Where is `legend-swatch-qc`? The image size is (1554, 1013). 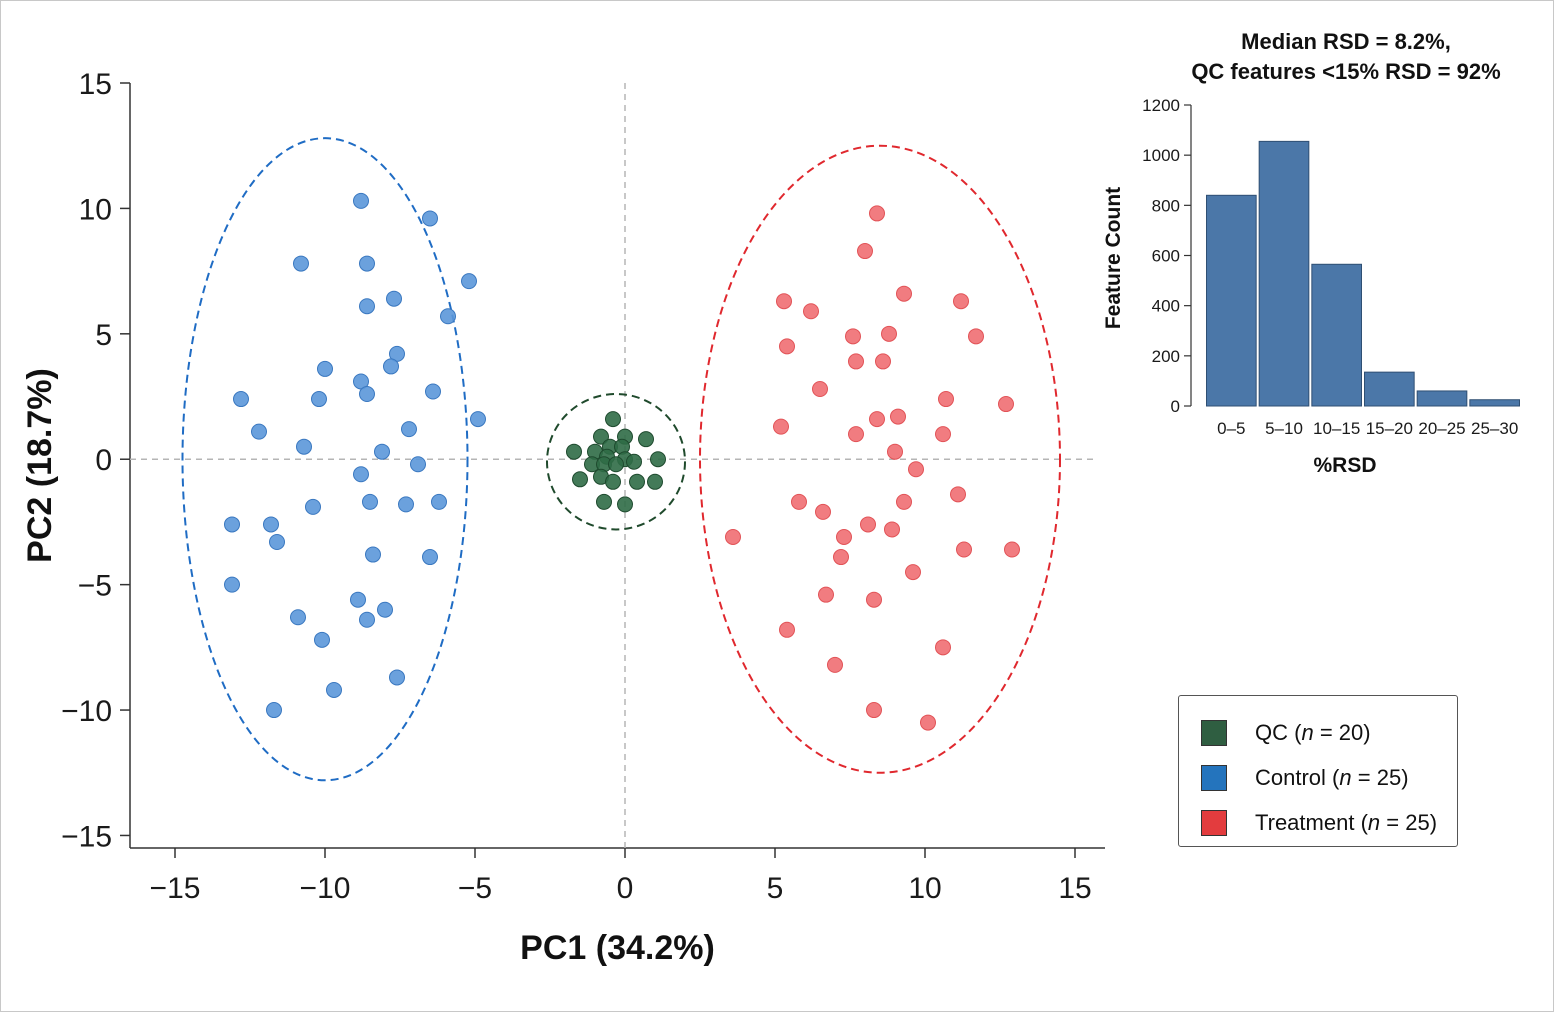
legend-swatch-qc is located at coordinates (1214, 732).